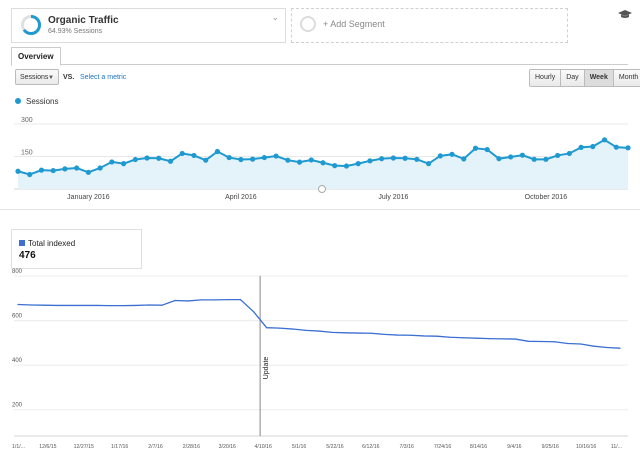 The height and width of the screenshot is (452, 640). Describe the element at coordinates (478, 447) in the screenshot. I see `x-tick-label: 8/14/16` at that location.